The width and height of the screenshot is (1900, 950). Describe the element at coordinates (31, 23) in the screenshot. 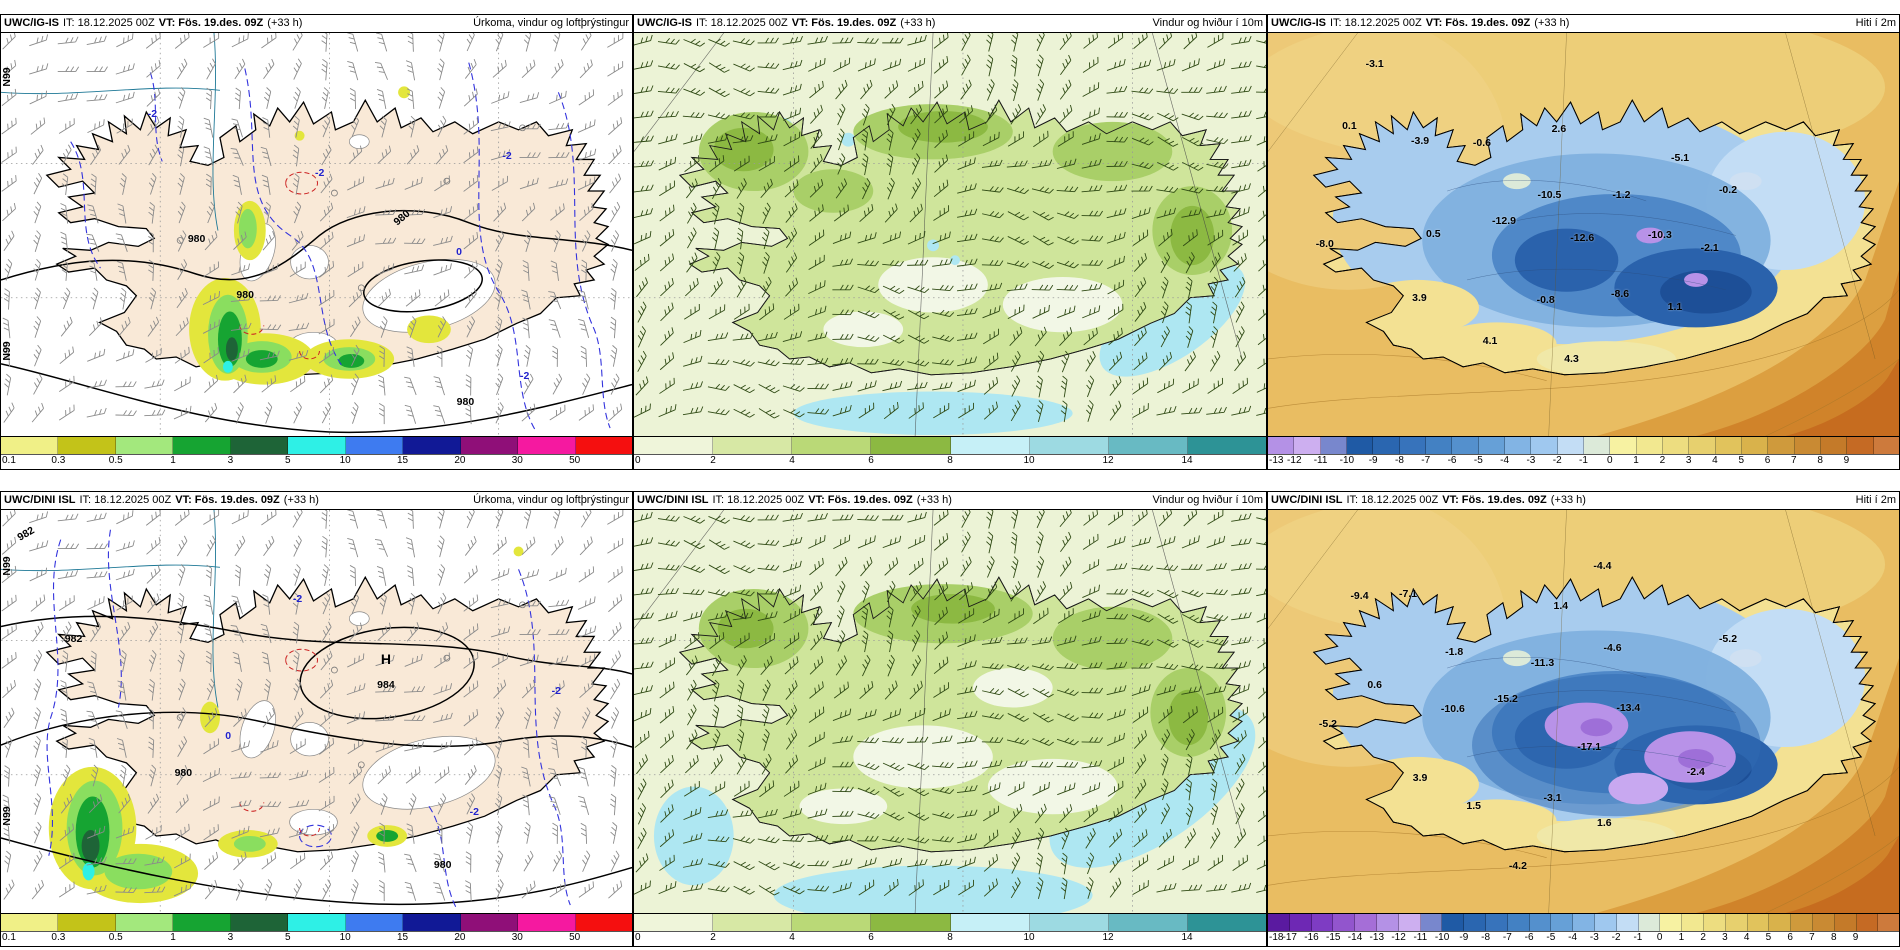

I see `model-name: UWC/IG-IS` at that location.